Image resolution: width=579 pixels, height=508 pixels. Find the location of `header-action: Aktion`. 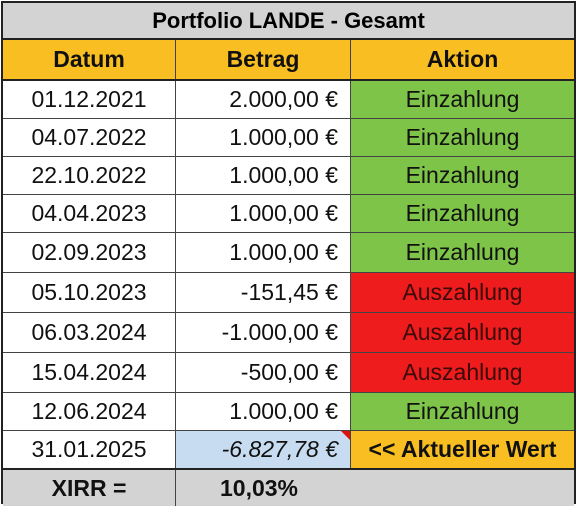

header-action: Aktion is located at coordinates (462, 59).